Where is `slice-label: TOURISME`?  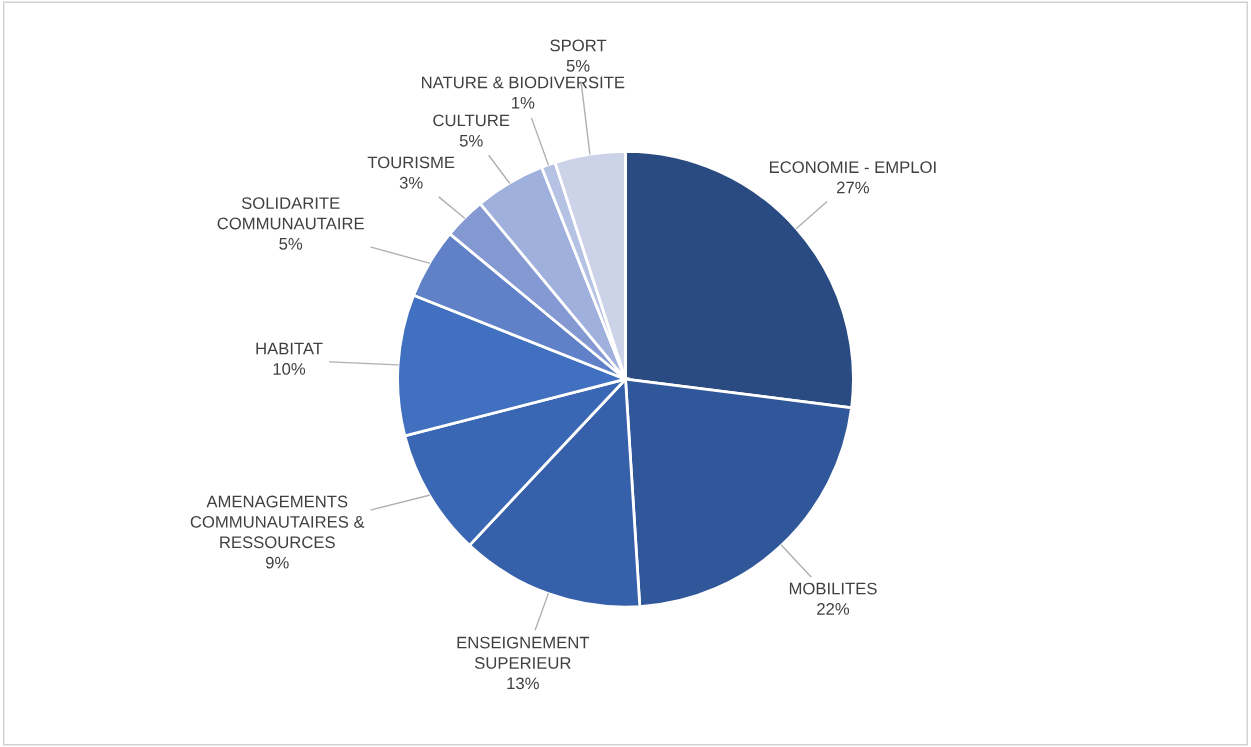 slice-label: TOURISME is located at coordinates (411, 162).